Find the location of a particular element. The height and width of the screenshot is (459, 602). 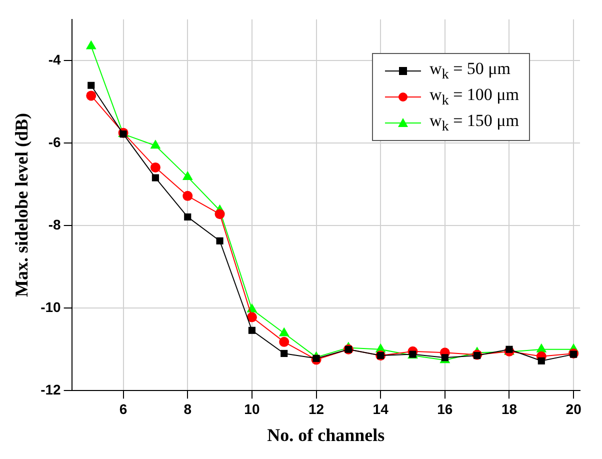

y-tick-label: -12 is located at coordinates (51, 389).